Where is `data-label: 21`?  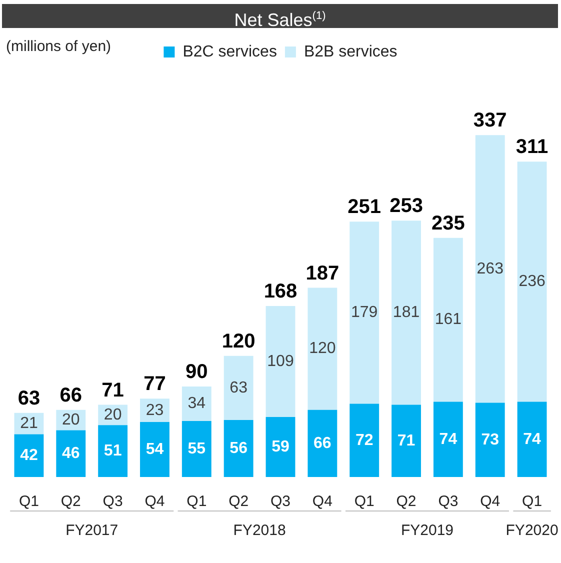
data-label: 21 is located at coordinates (29, 423).